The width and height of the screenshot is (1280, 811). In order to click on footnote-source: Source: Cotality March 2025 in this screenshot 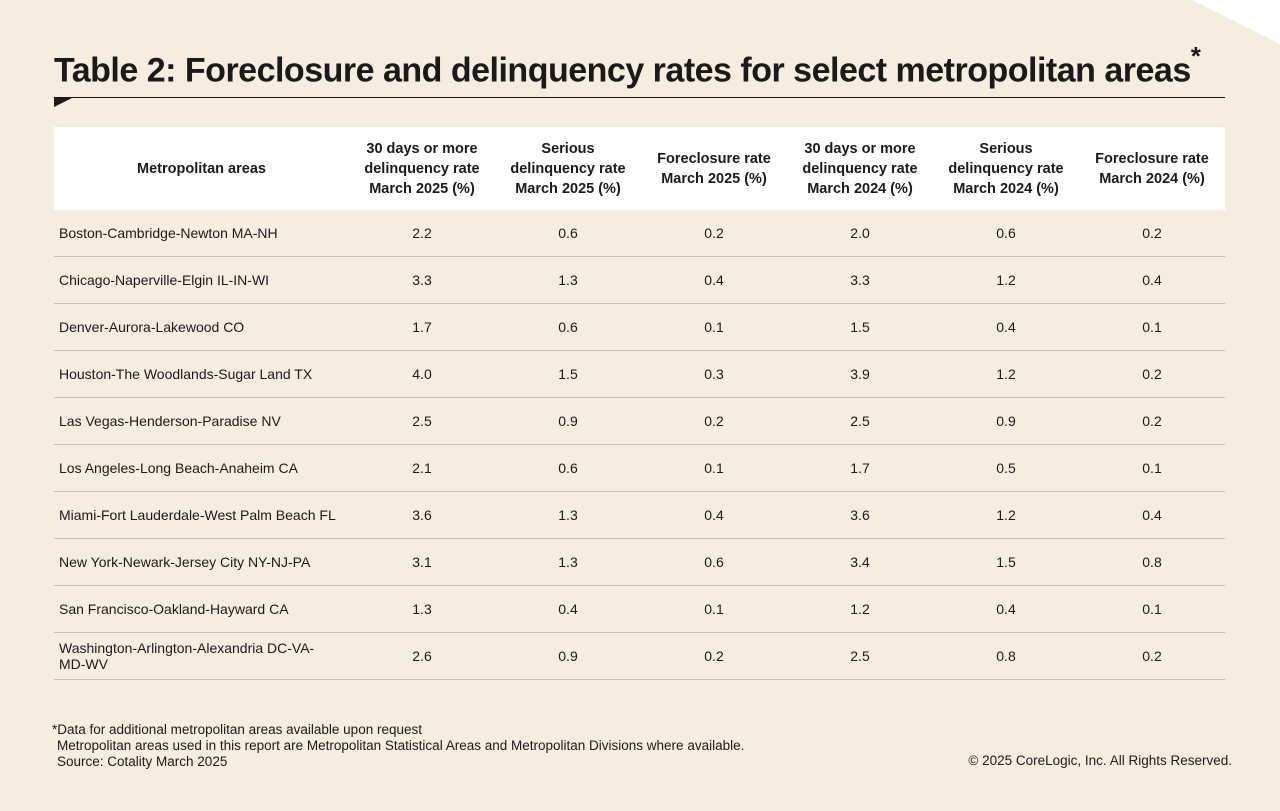, I will do `click(142, 761)`.